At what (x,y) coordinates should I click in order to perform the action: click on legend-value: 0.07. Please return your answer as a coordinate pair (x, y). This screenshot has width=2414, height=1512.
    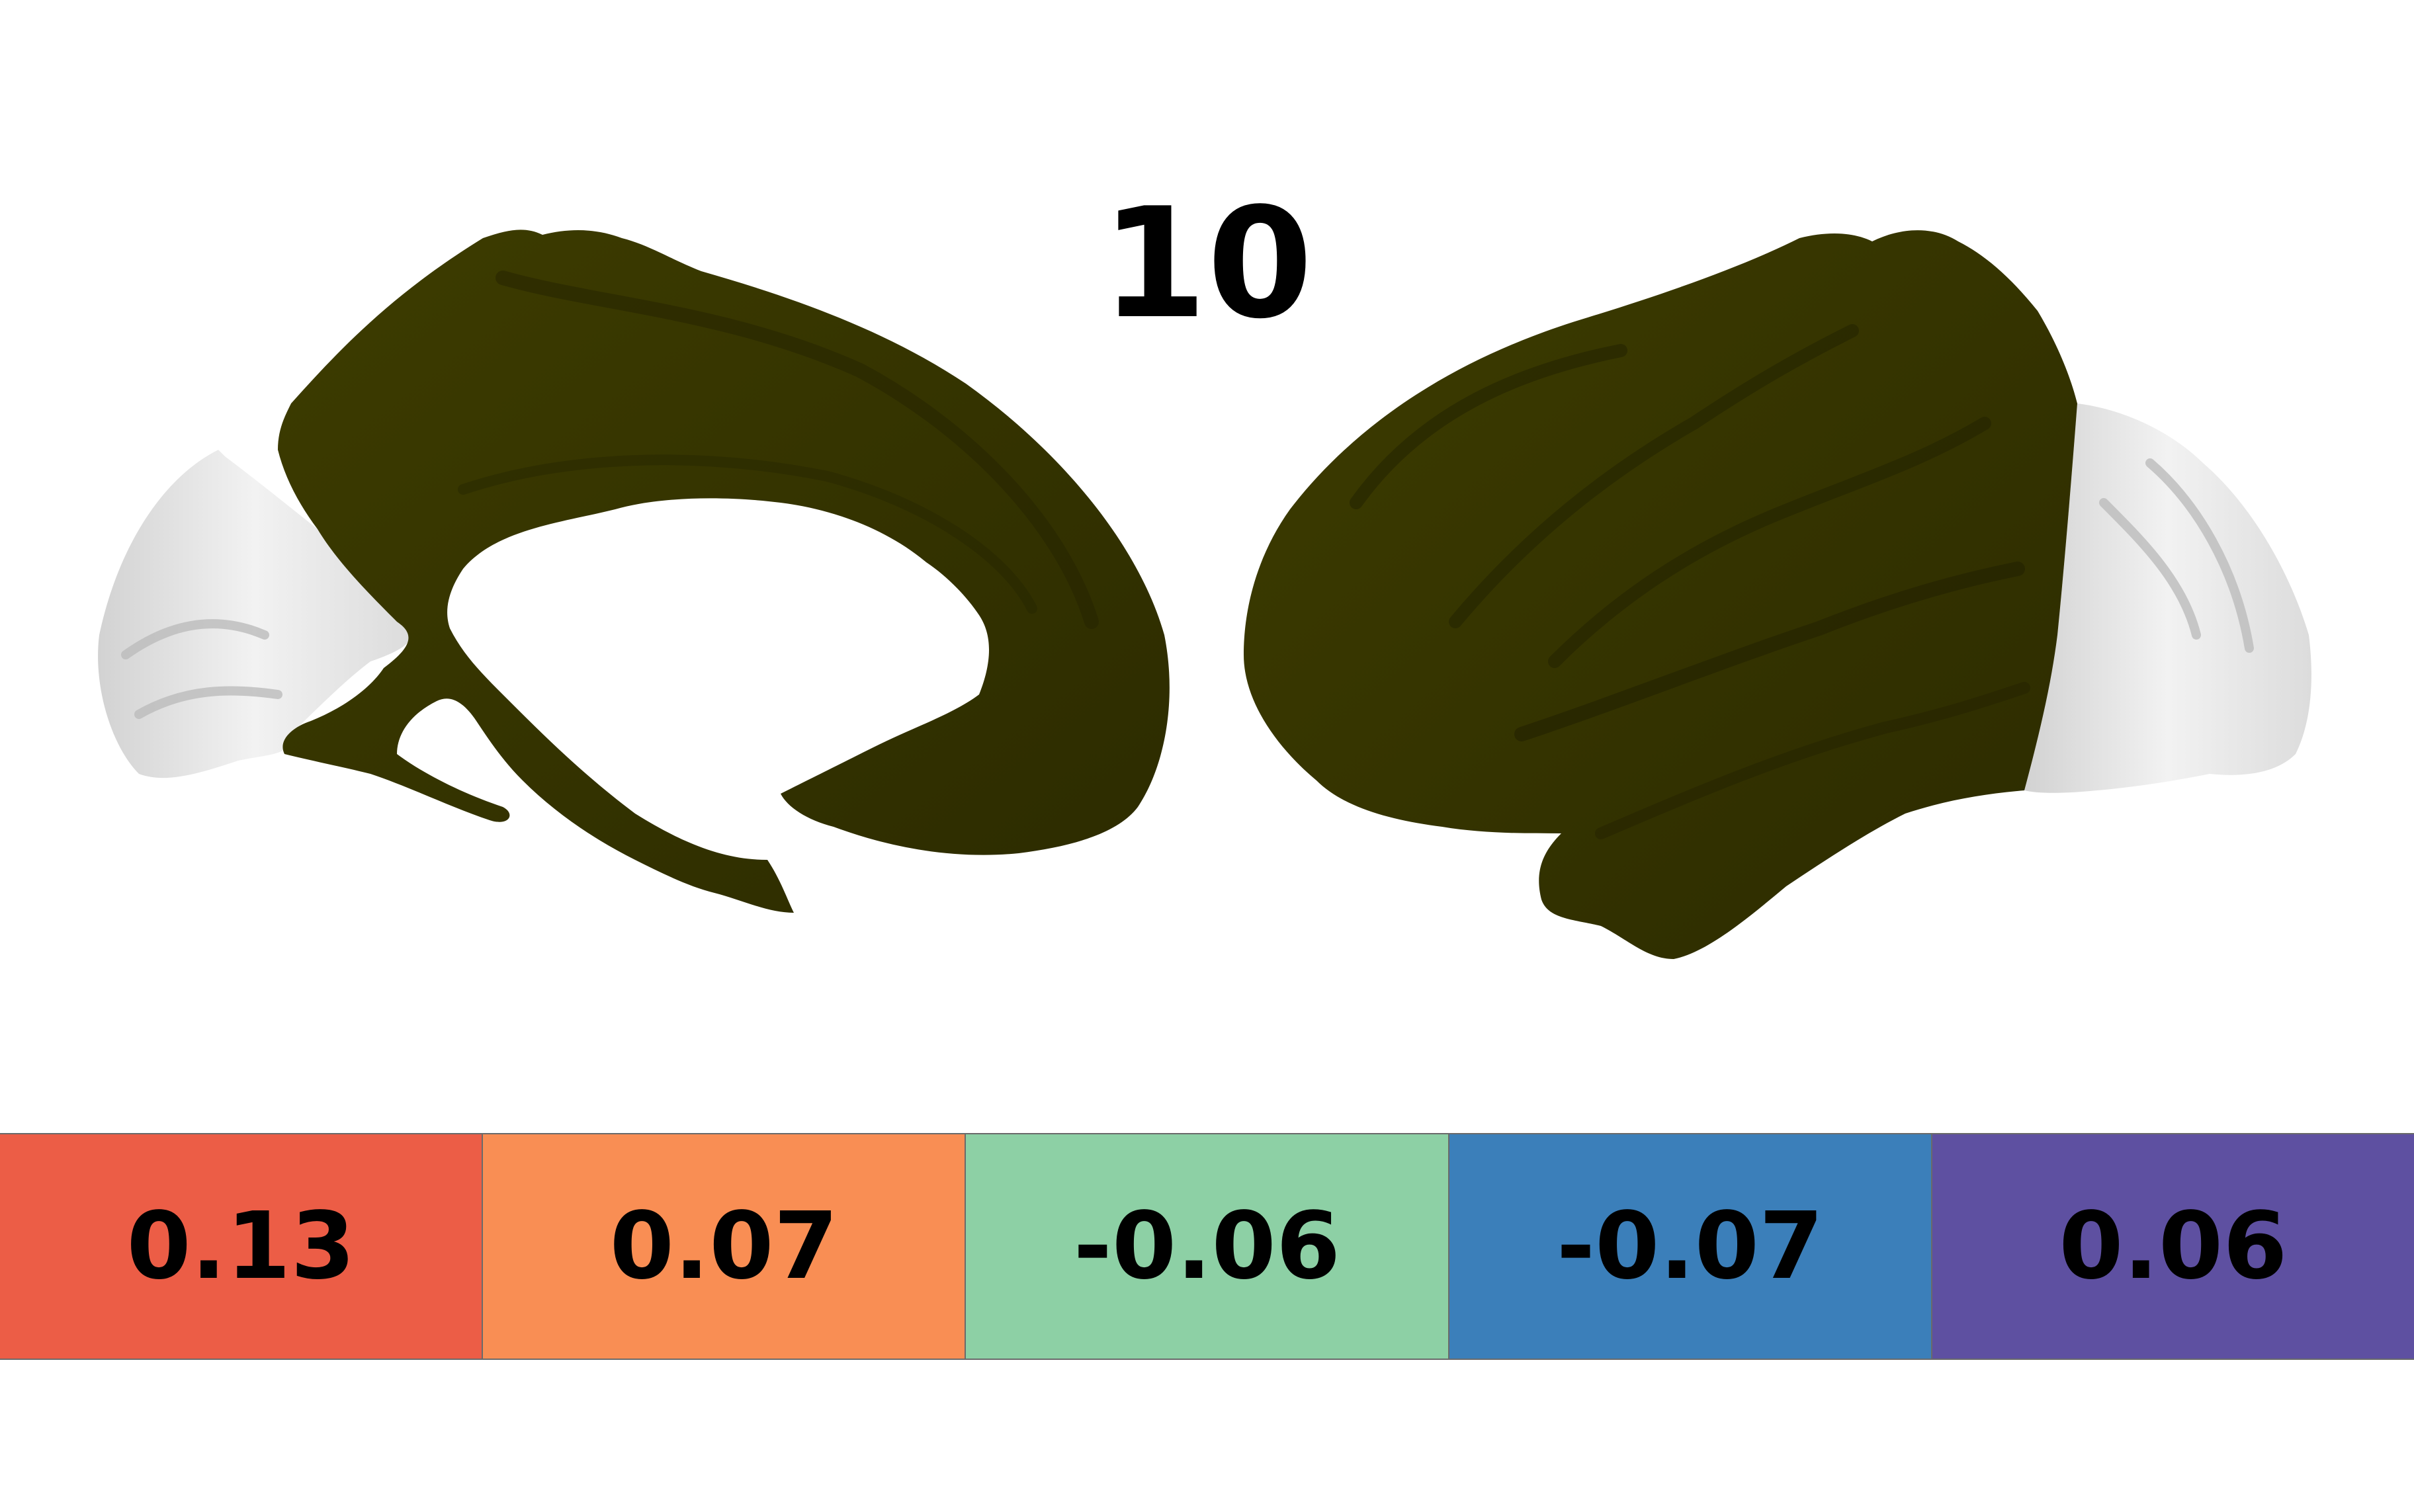
    Looking at the image, I should click on (724, 1246).